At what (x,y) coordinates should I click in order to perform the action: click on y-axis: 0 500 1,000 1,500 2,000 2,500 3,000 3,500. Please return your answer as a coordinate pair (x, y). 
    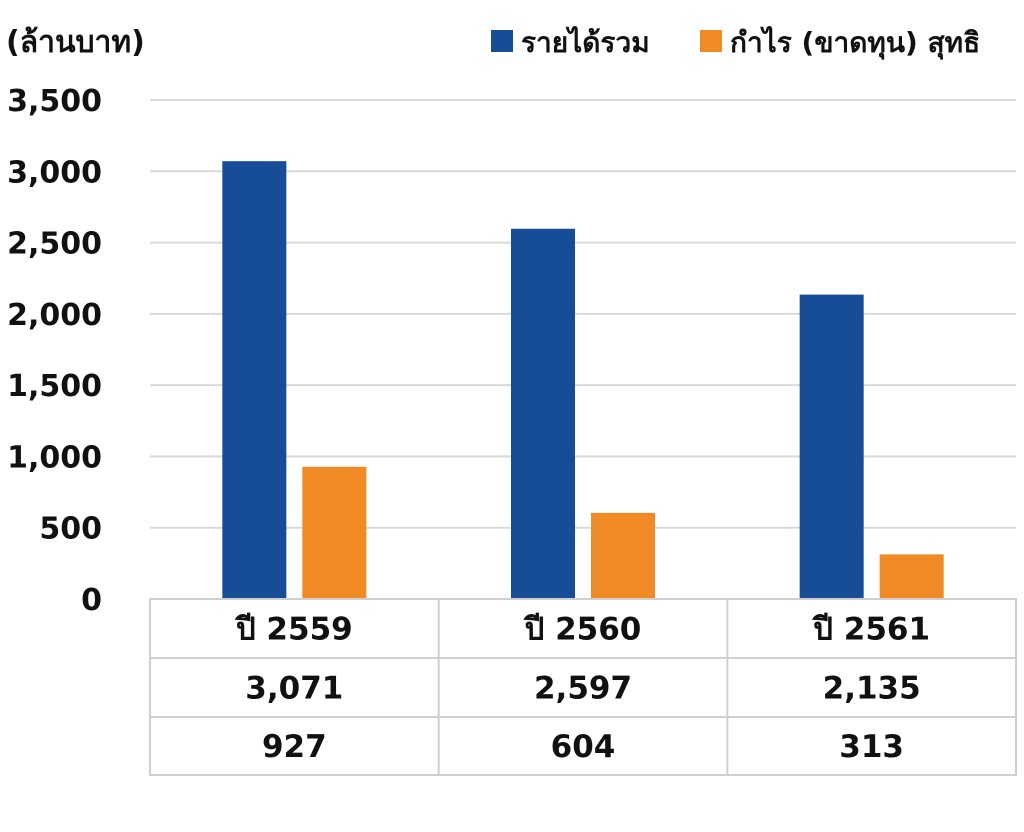
    Looking at the image, I should click on (54, 351).